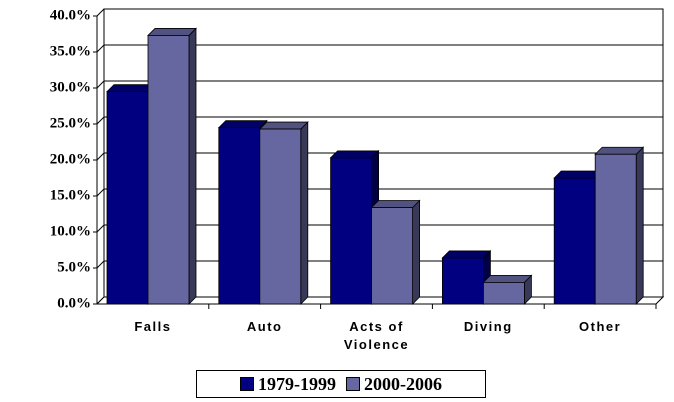  What do you see at coordinates (74, 267) in the screenshot?
I see `y-tick-label: 5.0%` at bounding box center [74, 267].